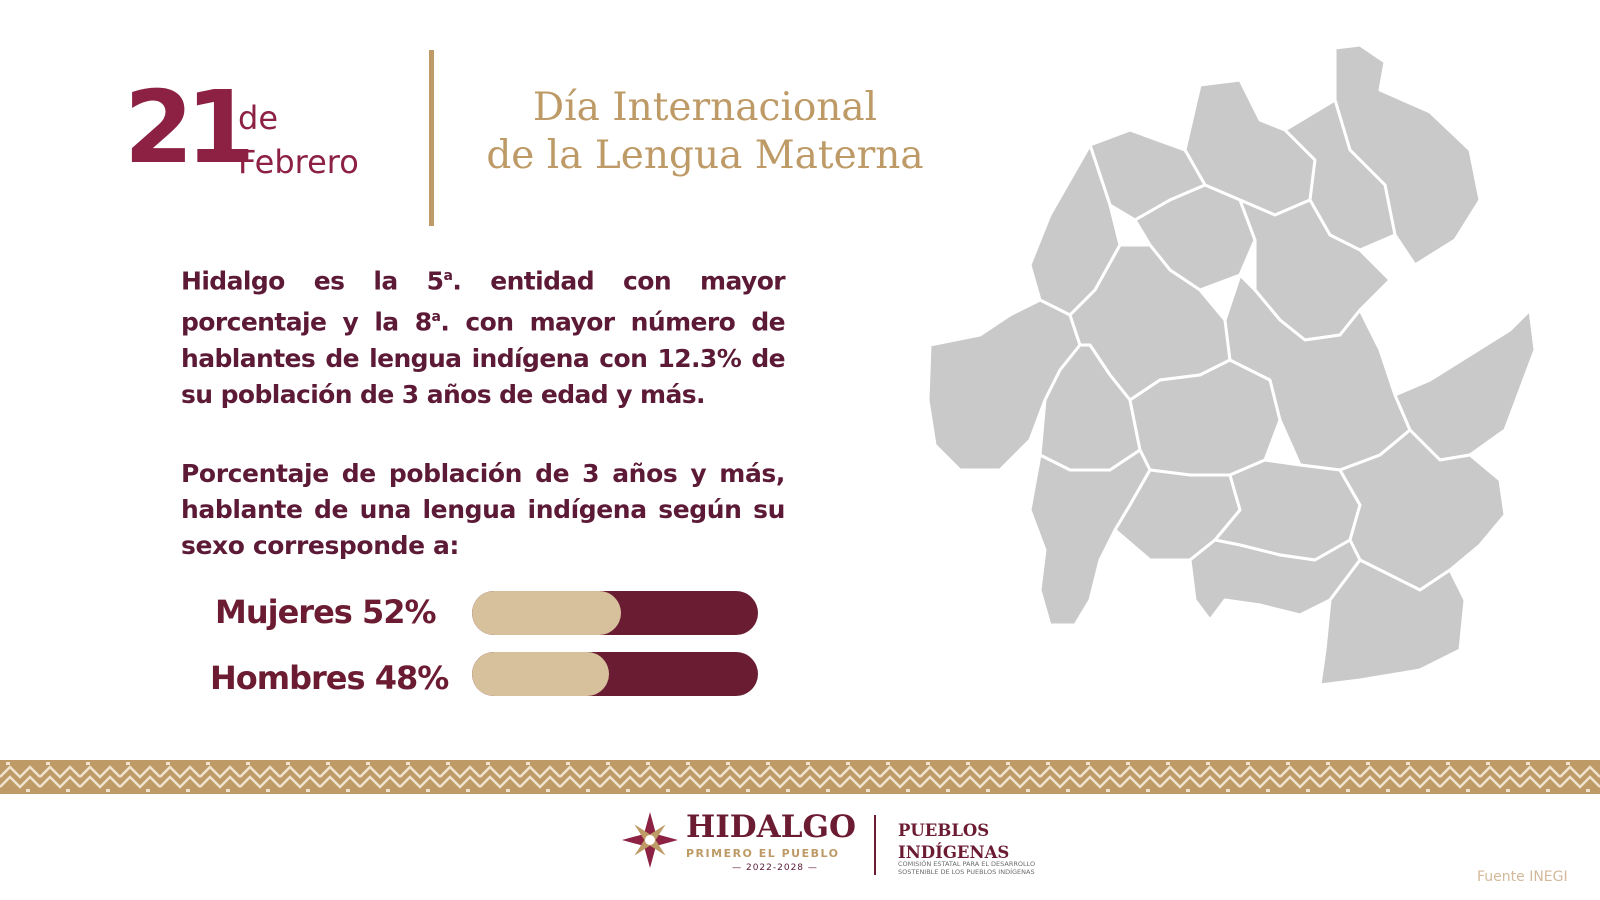 Image resolution: width=1600 pixels, height=900 pixels. I want to click on org-subtitle-line-2: SOSTENIBLE DE LOS PUEBLOS INDÍGENAS, so click(966, 872).